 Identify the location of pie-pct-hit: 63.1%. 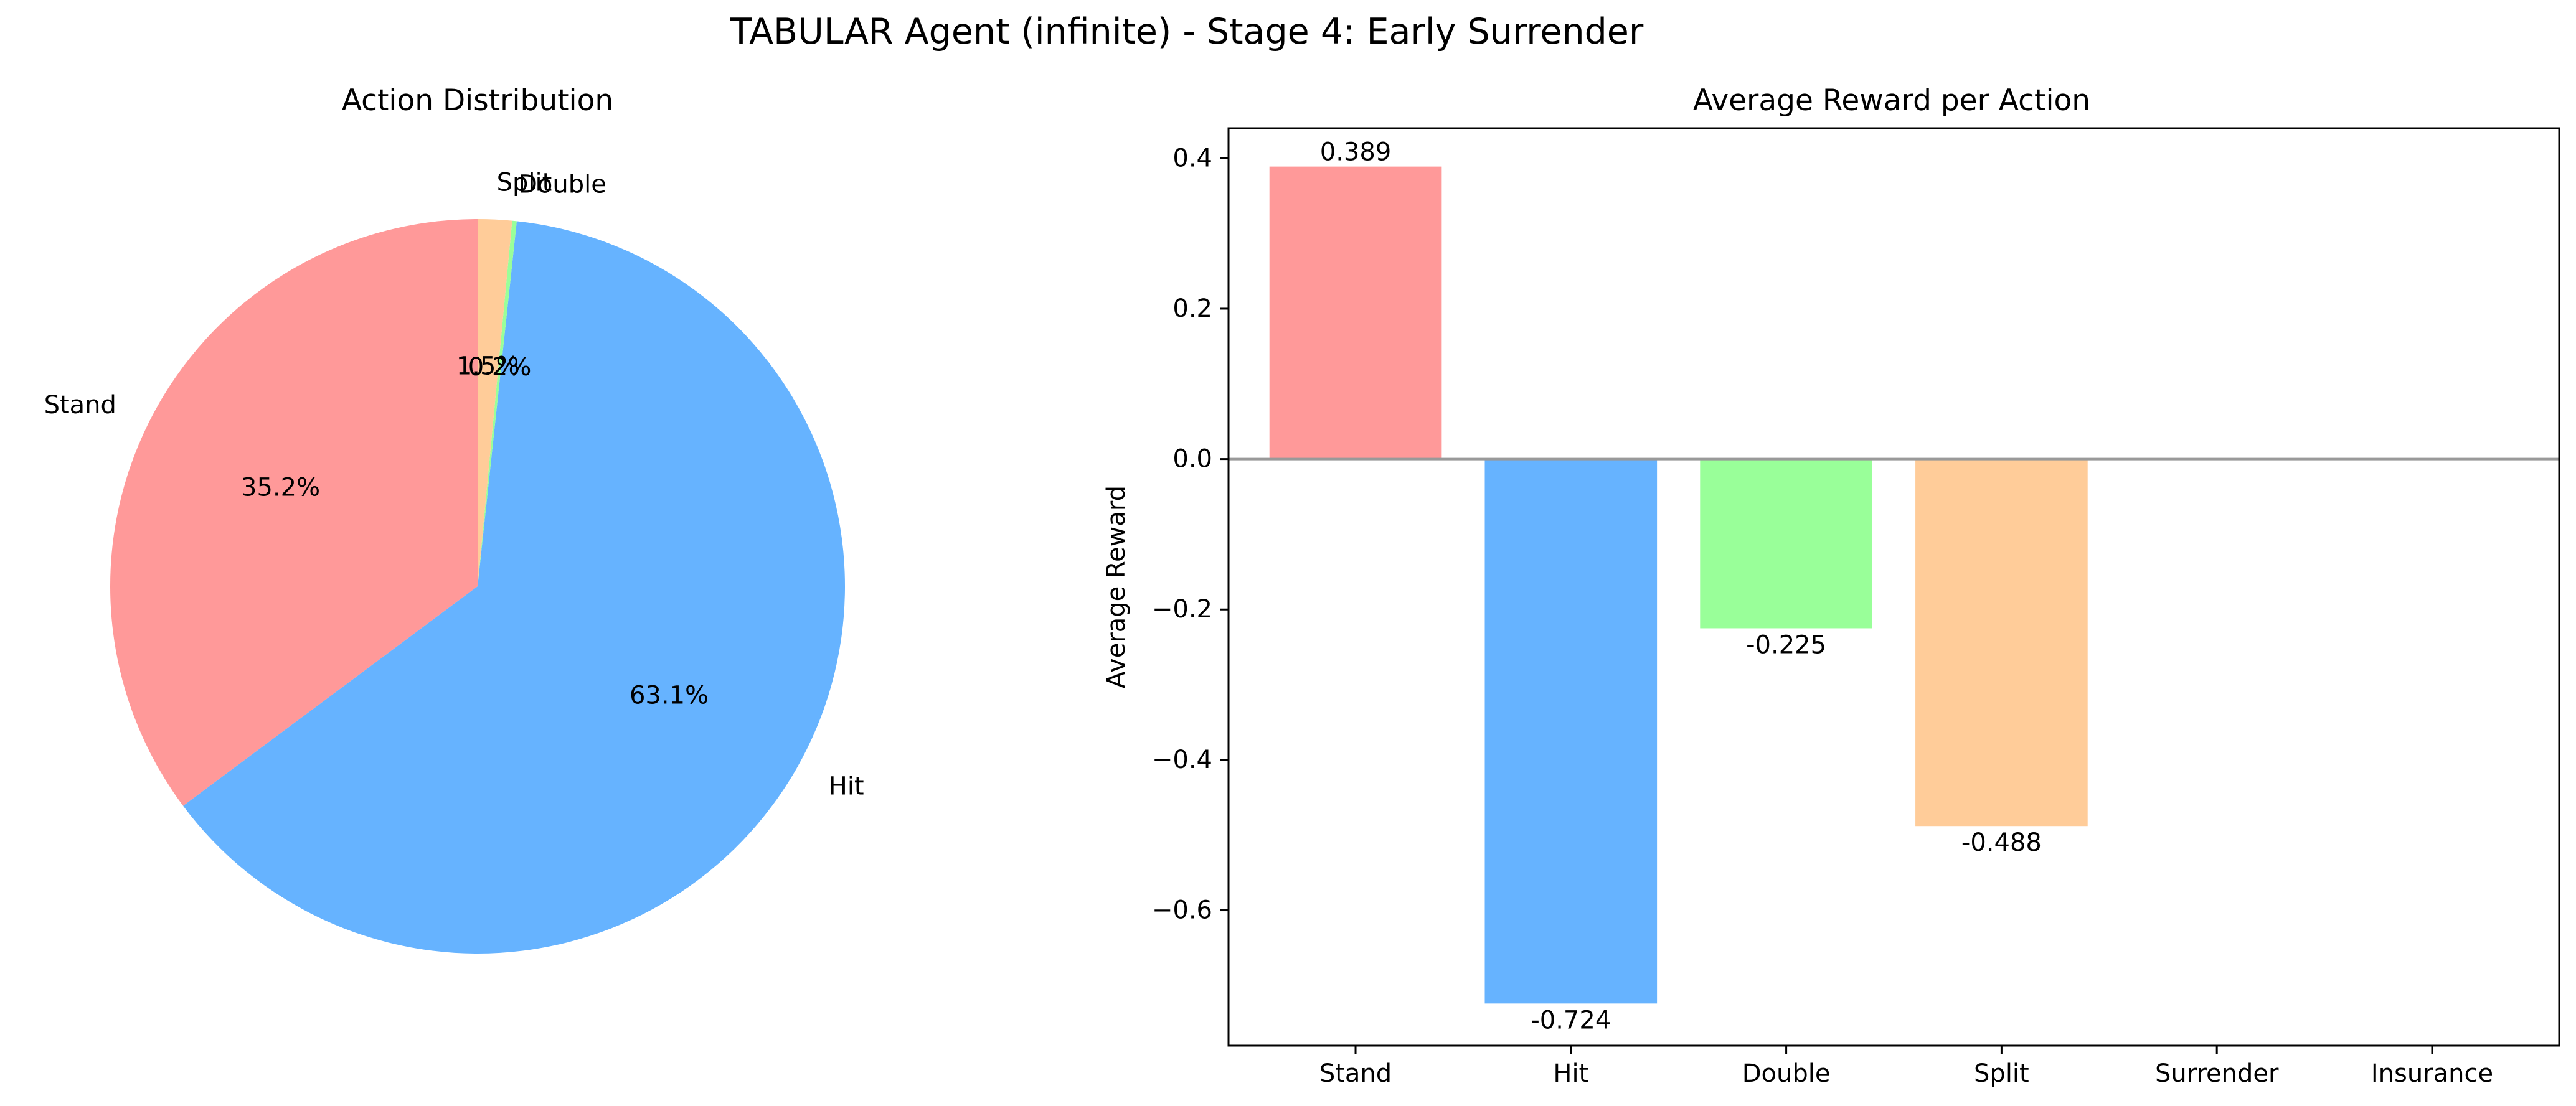
(670, 696).